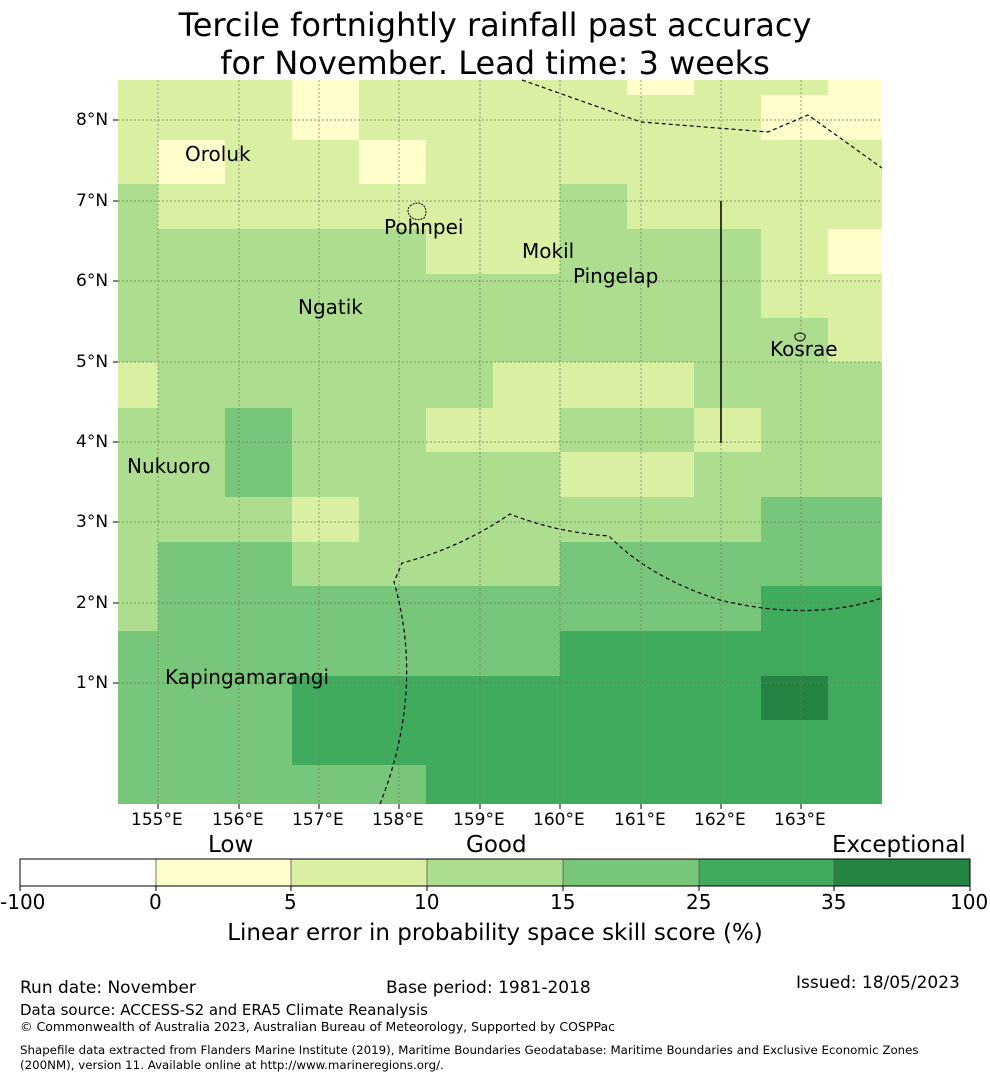 The image size is (990, 1080). I want to click on colorbar-tick-label: 15, so click(563, 902).